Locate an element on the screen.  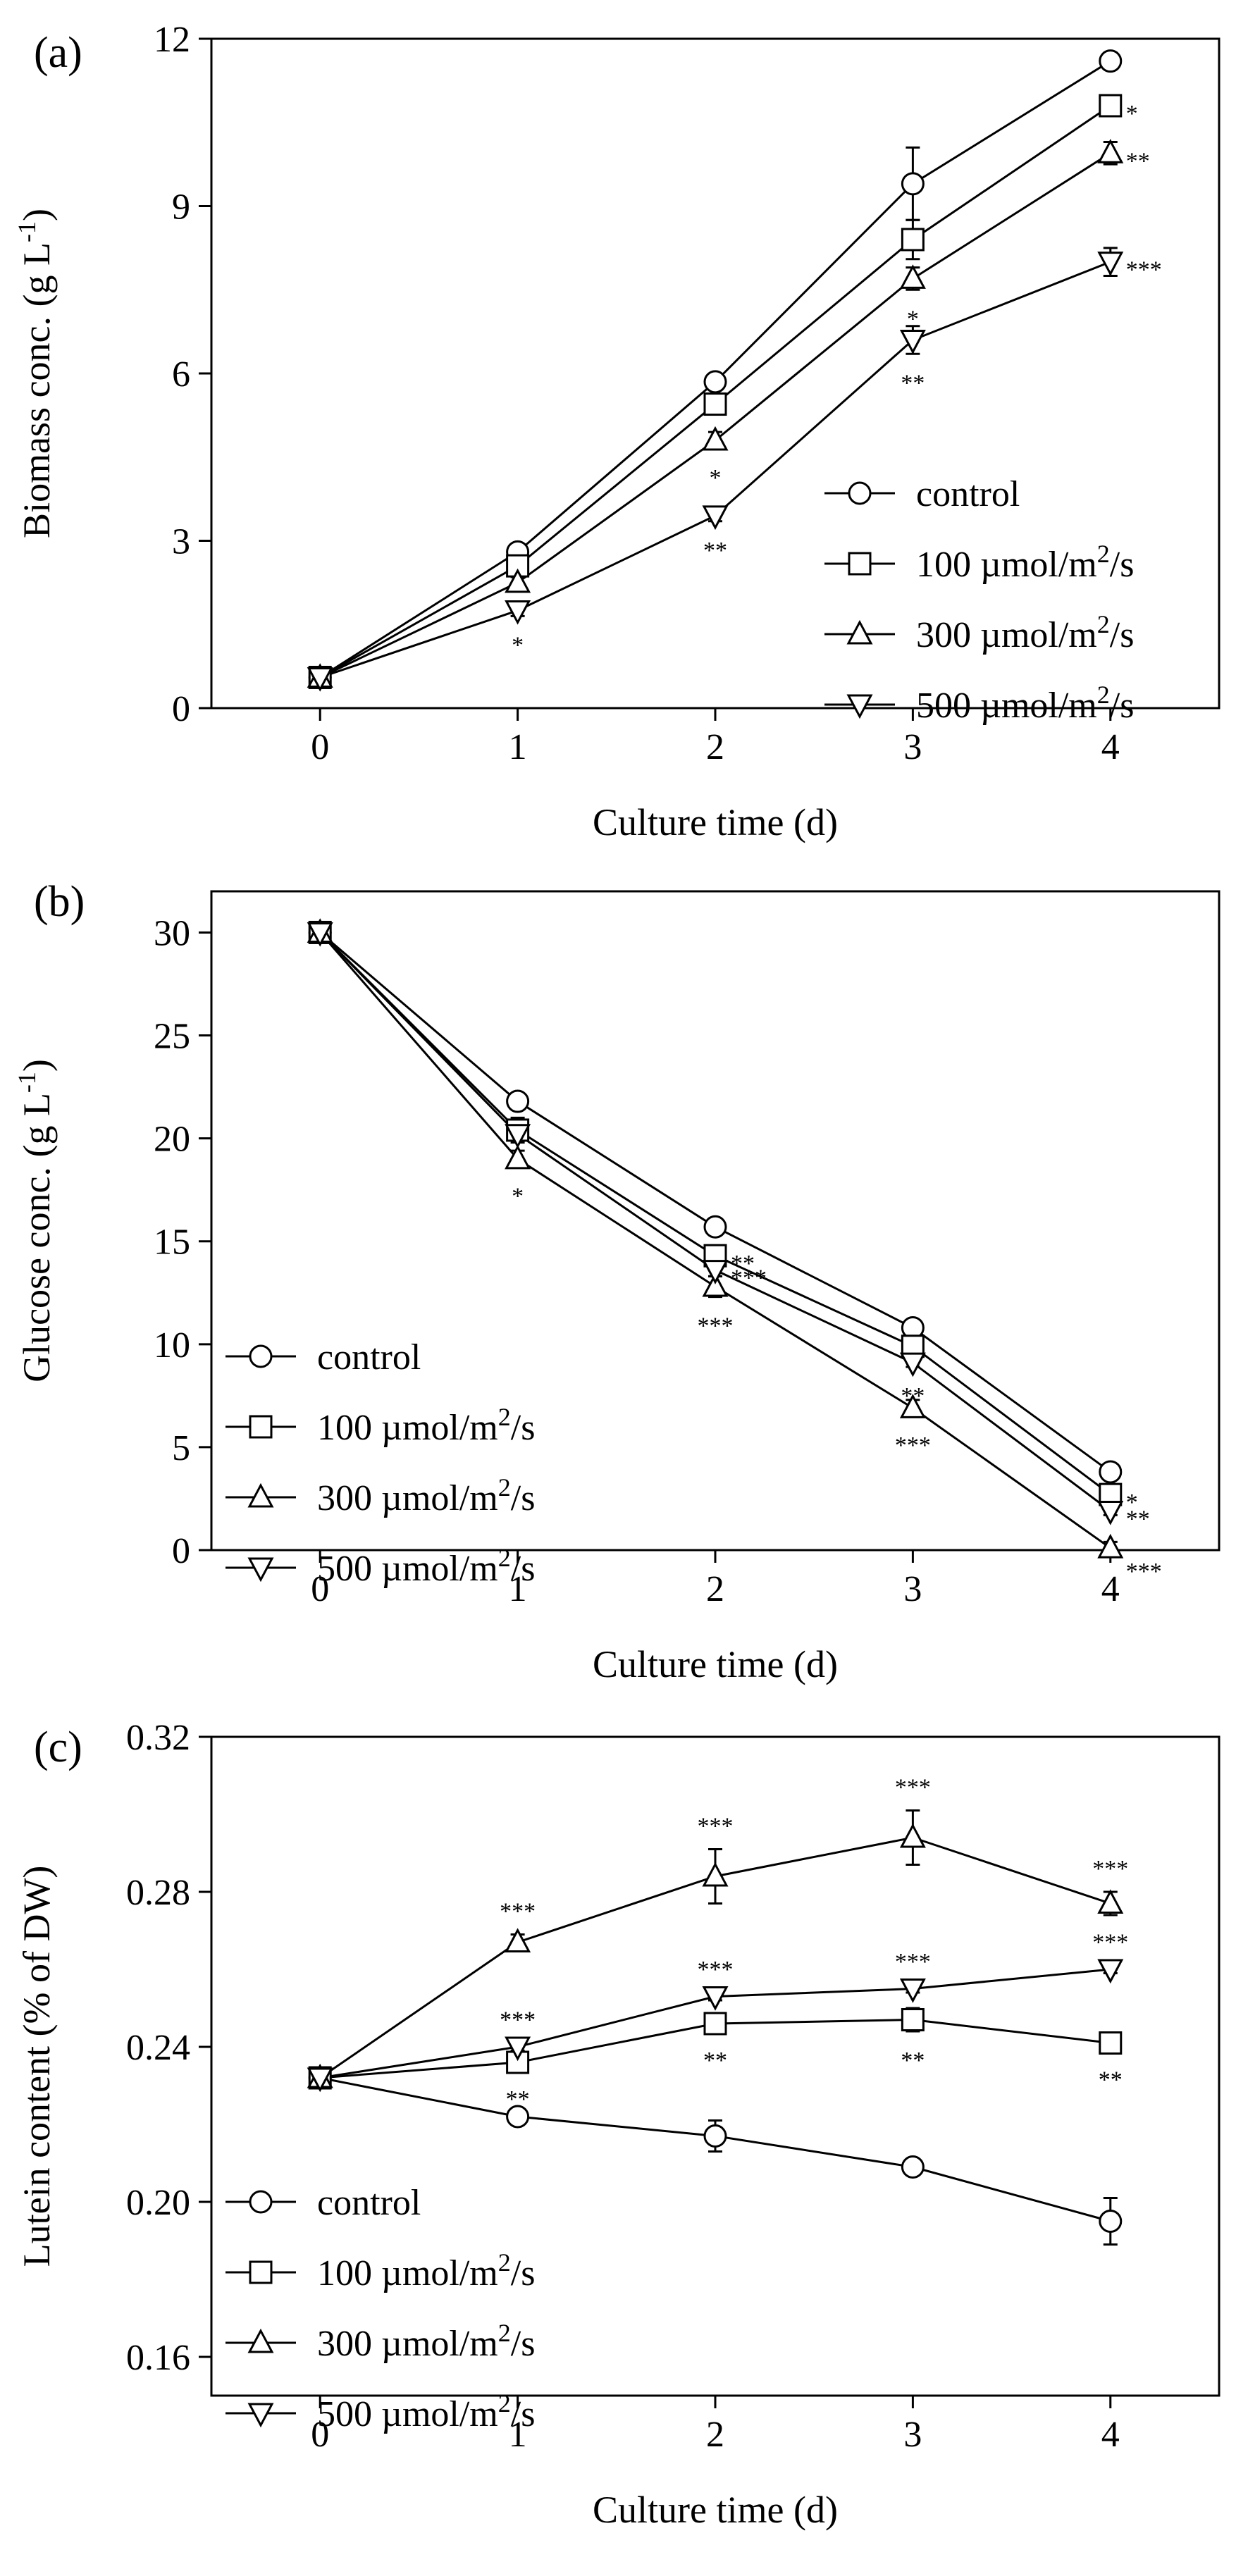
y-tick-label: 10 is located at coordinates (172, 1345).